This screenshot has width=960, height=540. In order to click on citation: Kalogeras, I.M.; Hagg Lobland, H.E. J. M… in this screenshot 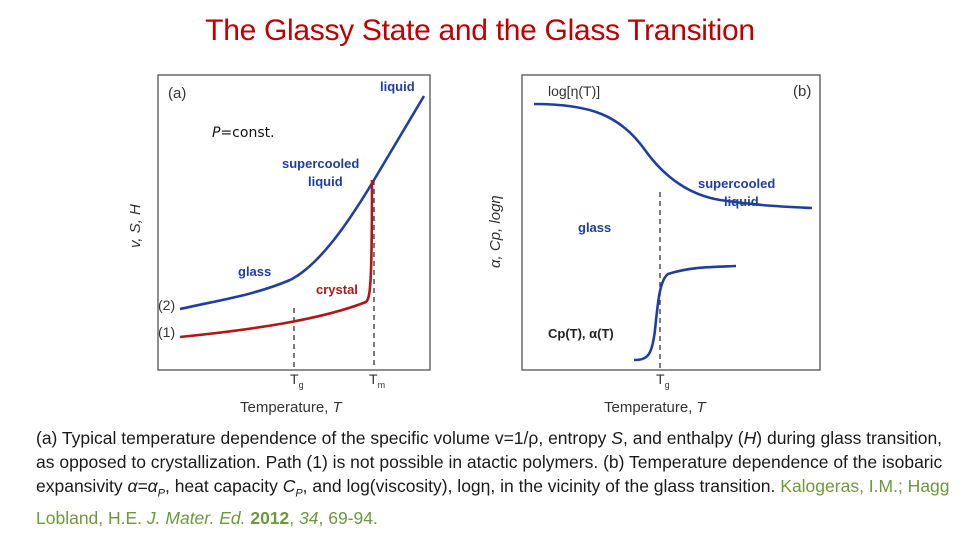, I will do `click(493, 502)`.